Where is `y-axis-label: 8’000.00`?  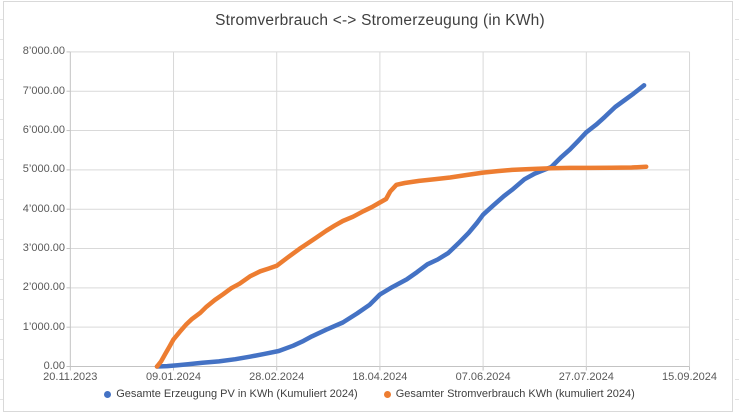
y-axis-label: 8’000.00 is located at coordinates (43, 51).